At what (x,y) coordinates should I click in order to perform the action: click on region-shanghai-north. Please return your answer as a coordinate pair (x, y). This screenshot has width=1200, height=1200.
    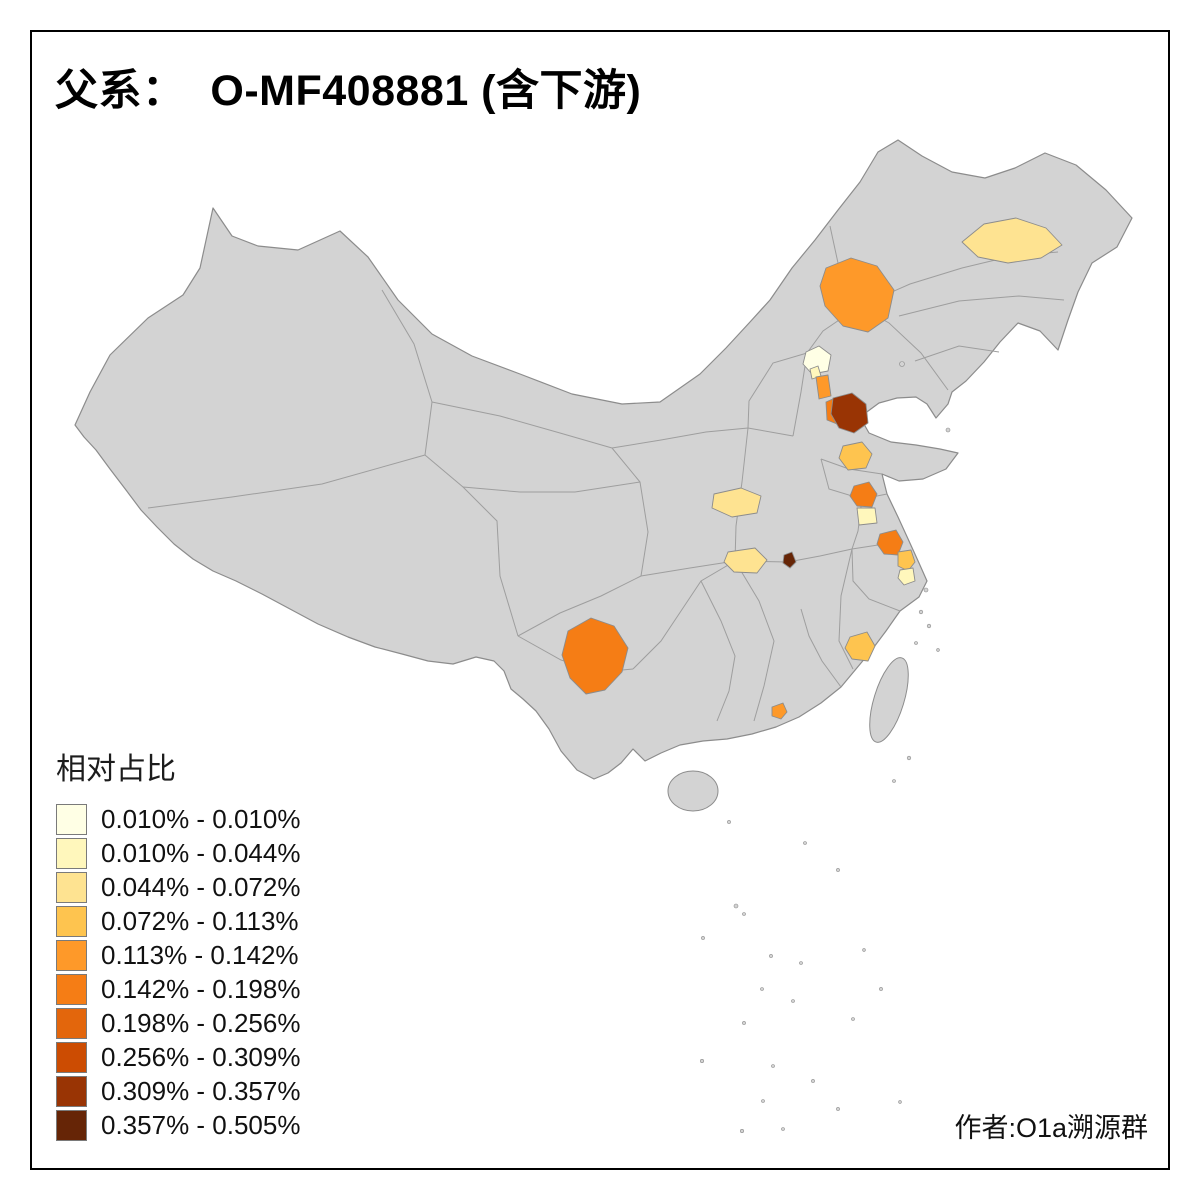
    Looking at the image, I should click on (906, 560).